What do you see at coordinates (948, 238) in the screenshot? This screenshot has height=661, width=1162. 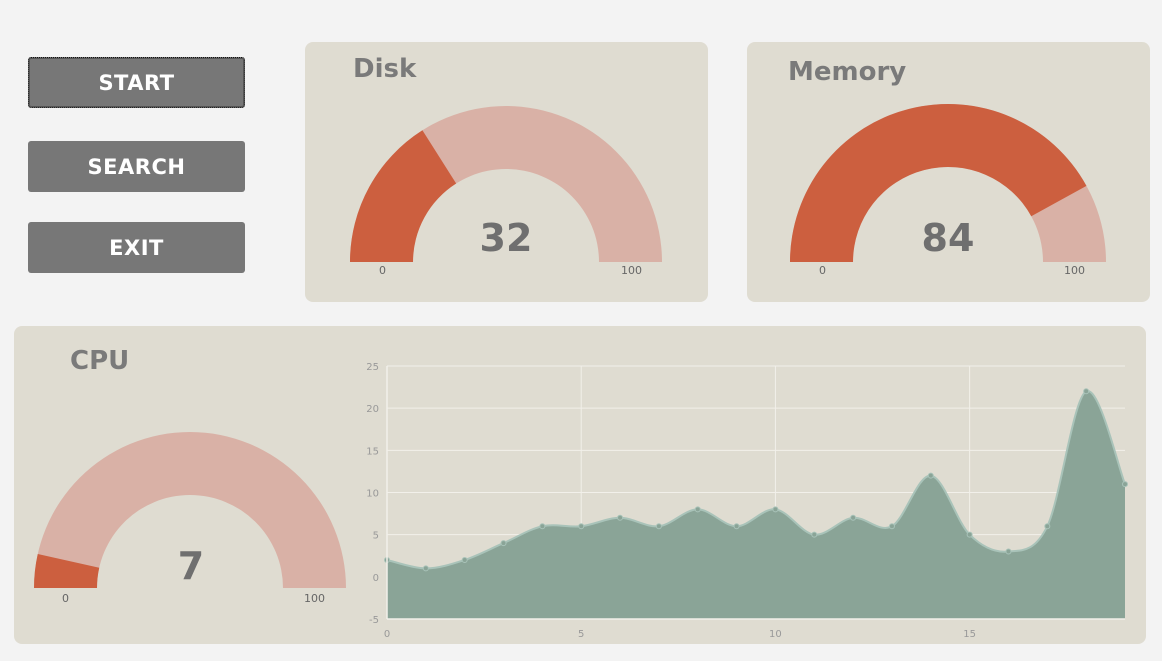 I see `memory-value: 84` at bounding box center [948, 238].